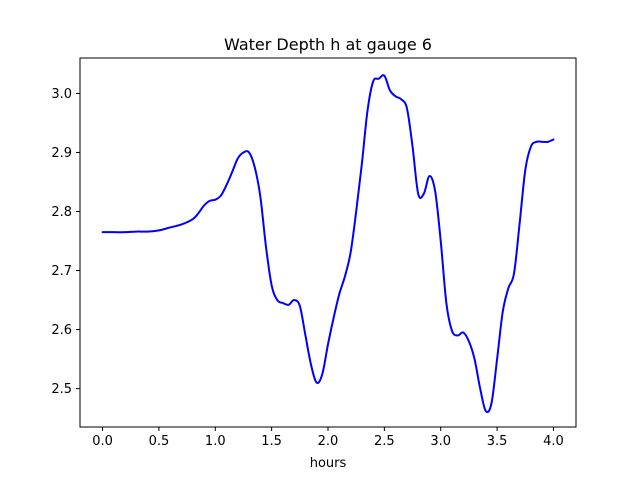 This screenshot has width=640, height=484. Describe the element at coordinates (159, 441) in the screenshot. I see `x-tick-label: 0.5` at that location.